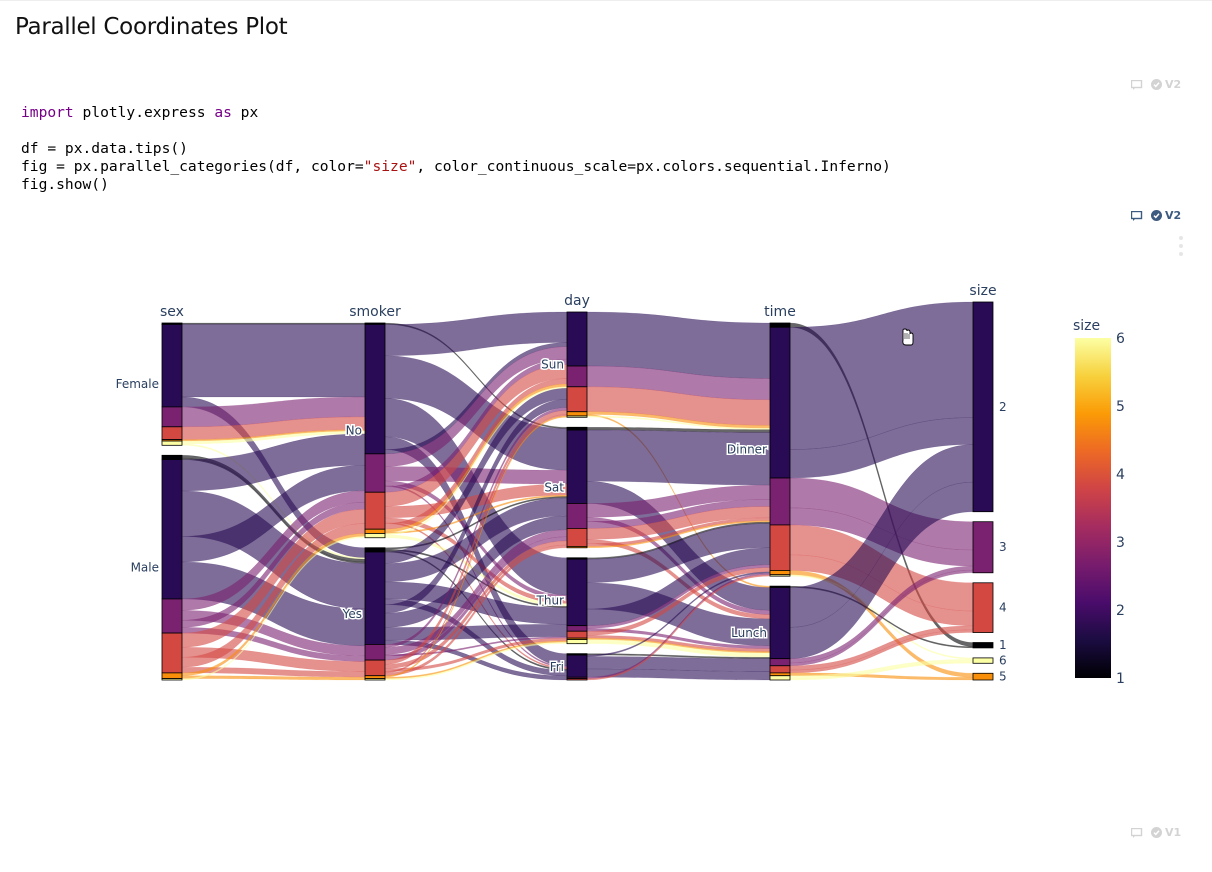  I want to click on category-label-day-sun: Sun, so click(553, 364).